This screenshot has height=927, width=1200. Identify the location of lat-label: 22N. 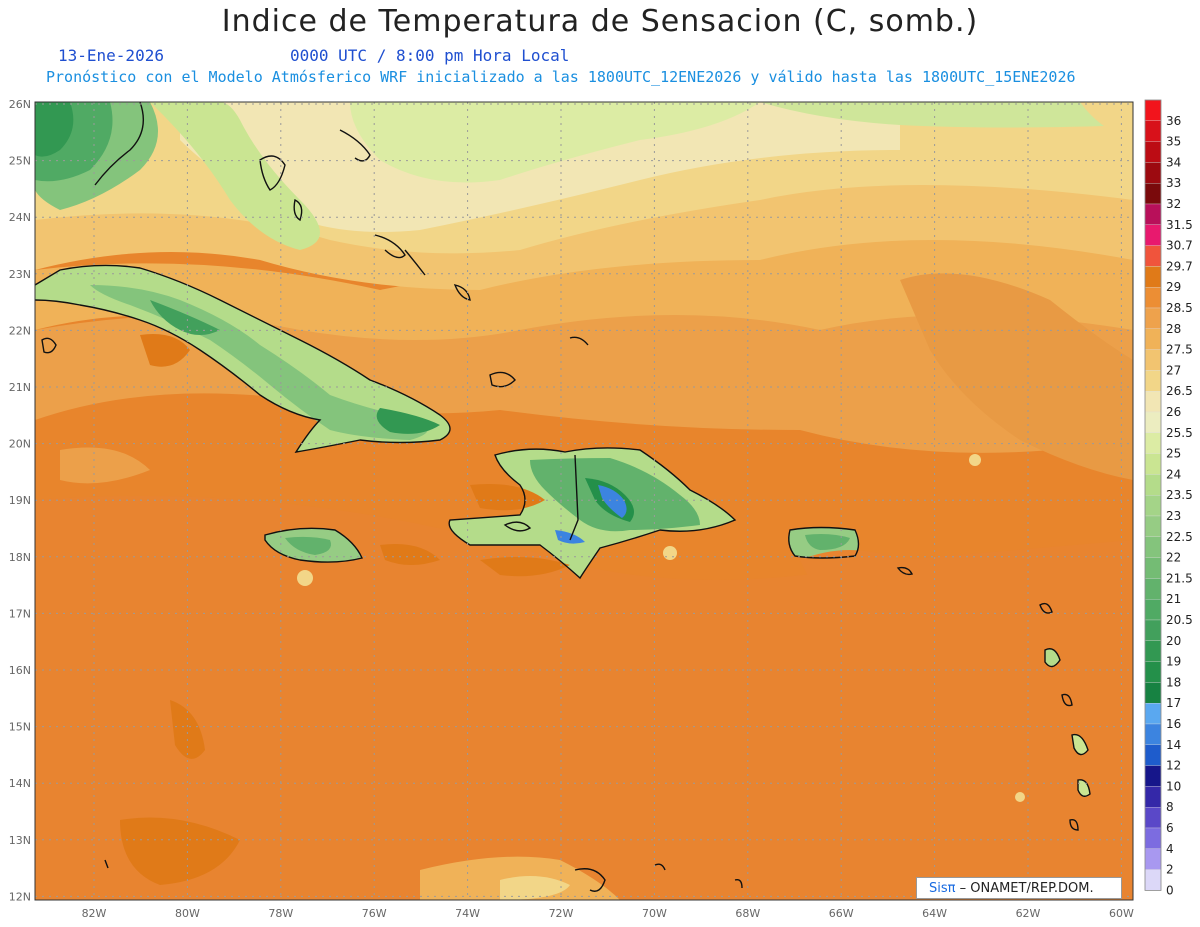
(20, 330).